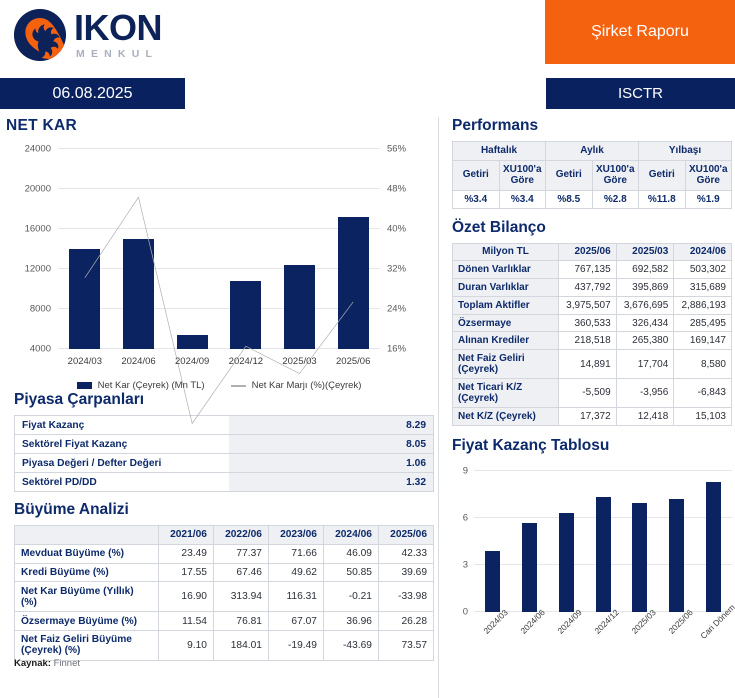 Image resolution: width=735 pixels, height=698 pixels. I want to click on y-axis-label-left: 20000, so click(37, 189).